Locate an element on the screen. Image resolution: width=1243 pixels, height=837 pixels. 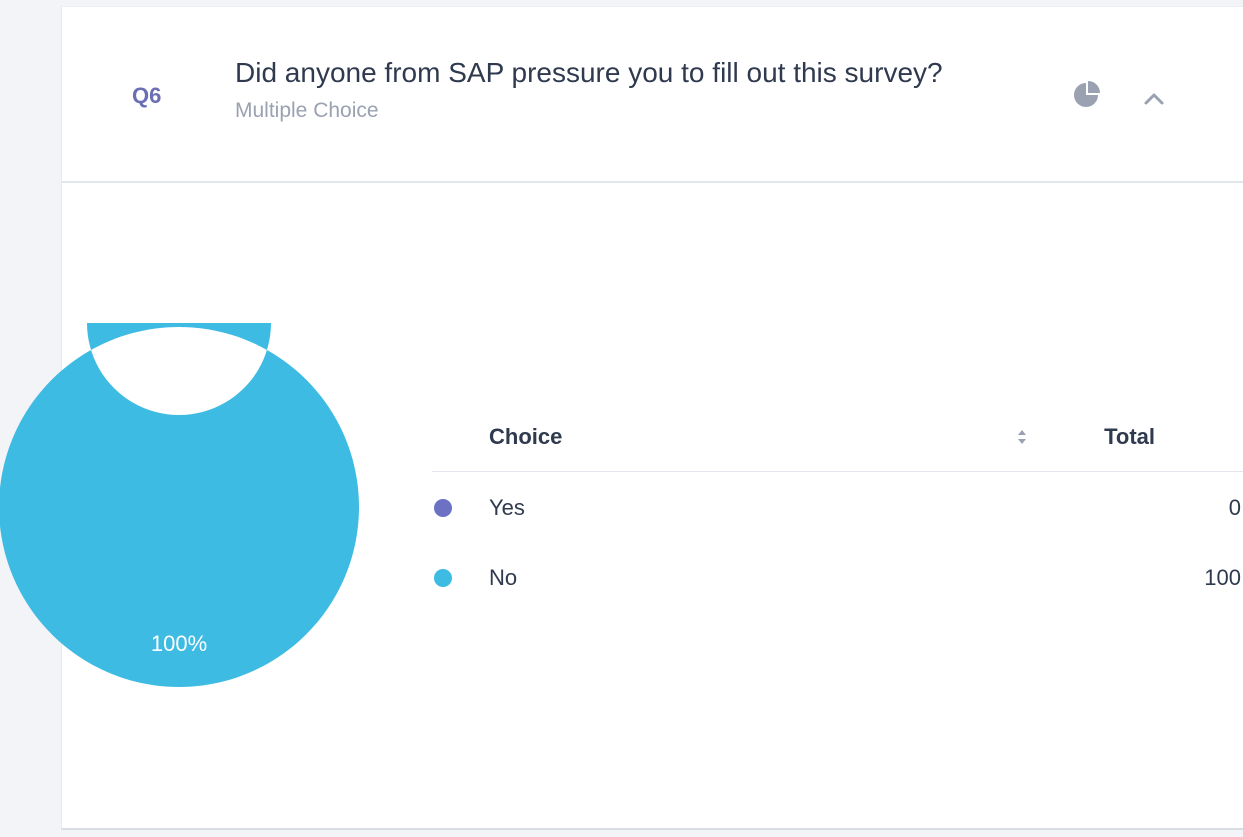
question-type: Multiple Choice is located at coordinates (307, 110).